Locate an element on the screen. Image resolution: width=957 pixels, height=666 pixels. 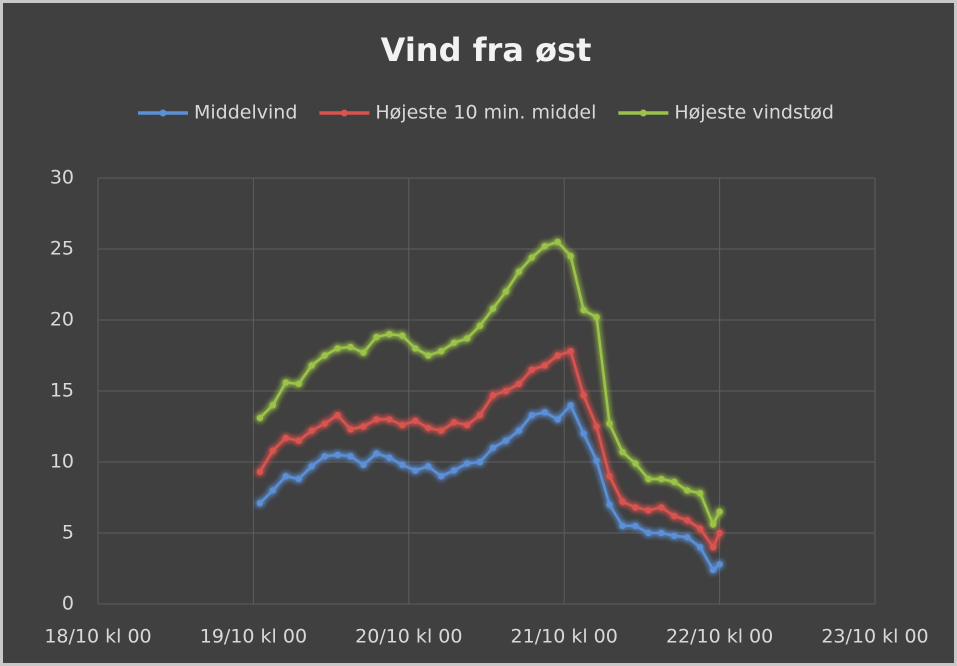
x-tick-label: 21/10 kl 00 is located at coordinates (564, 637).